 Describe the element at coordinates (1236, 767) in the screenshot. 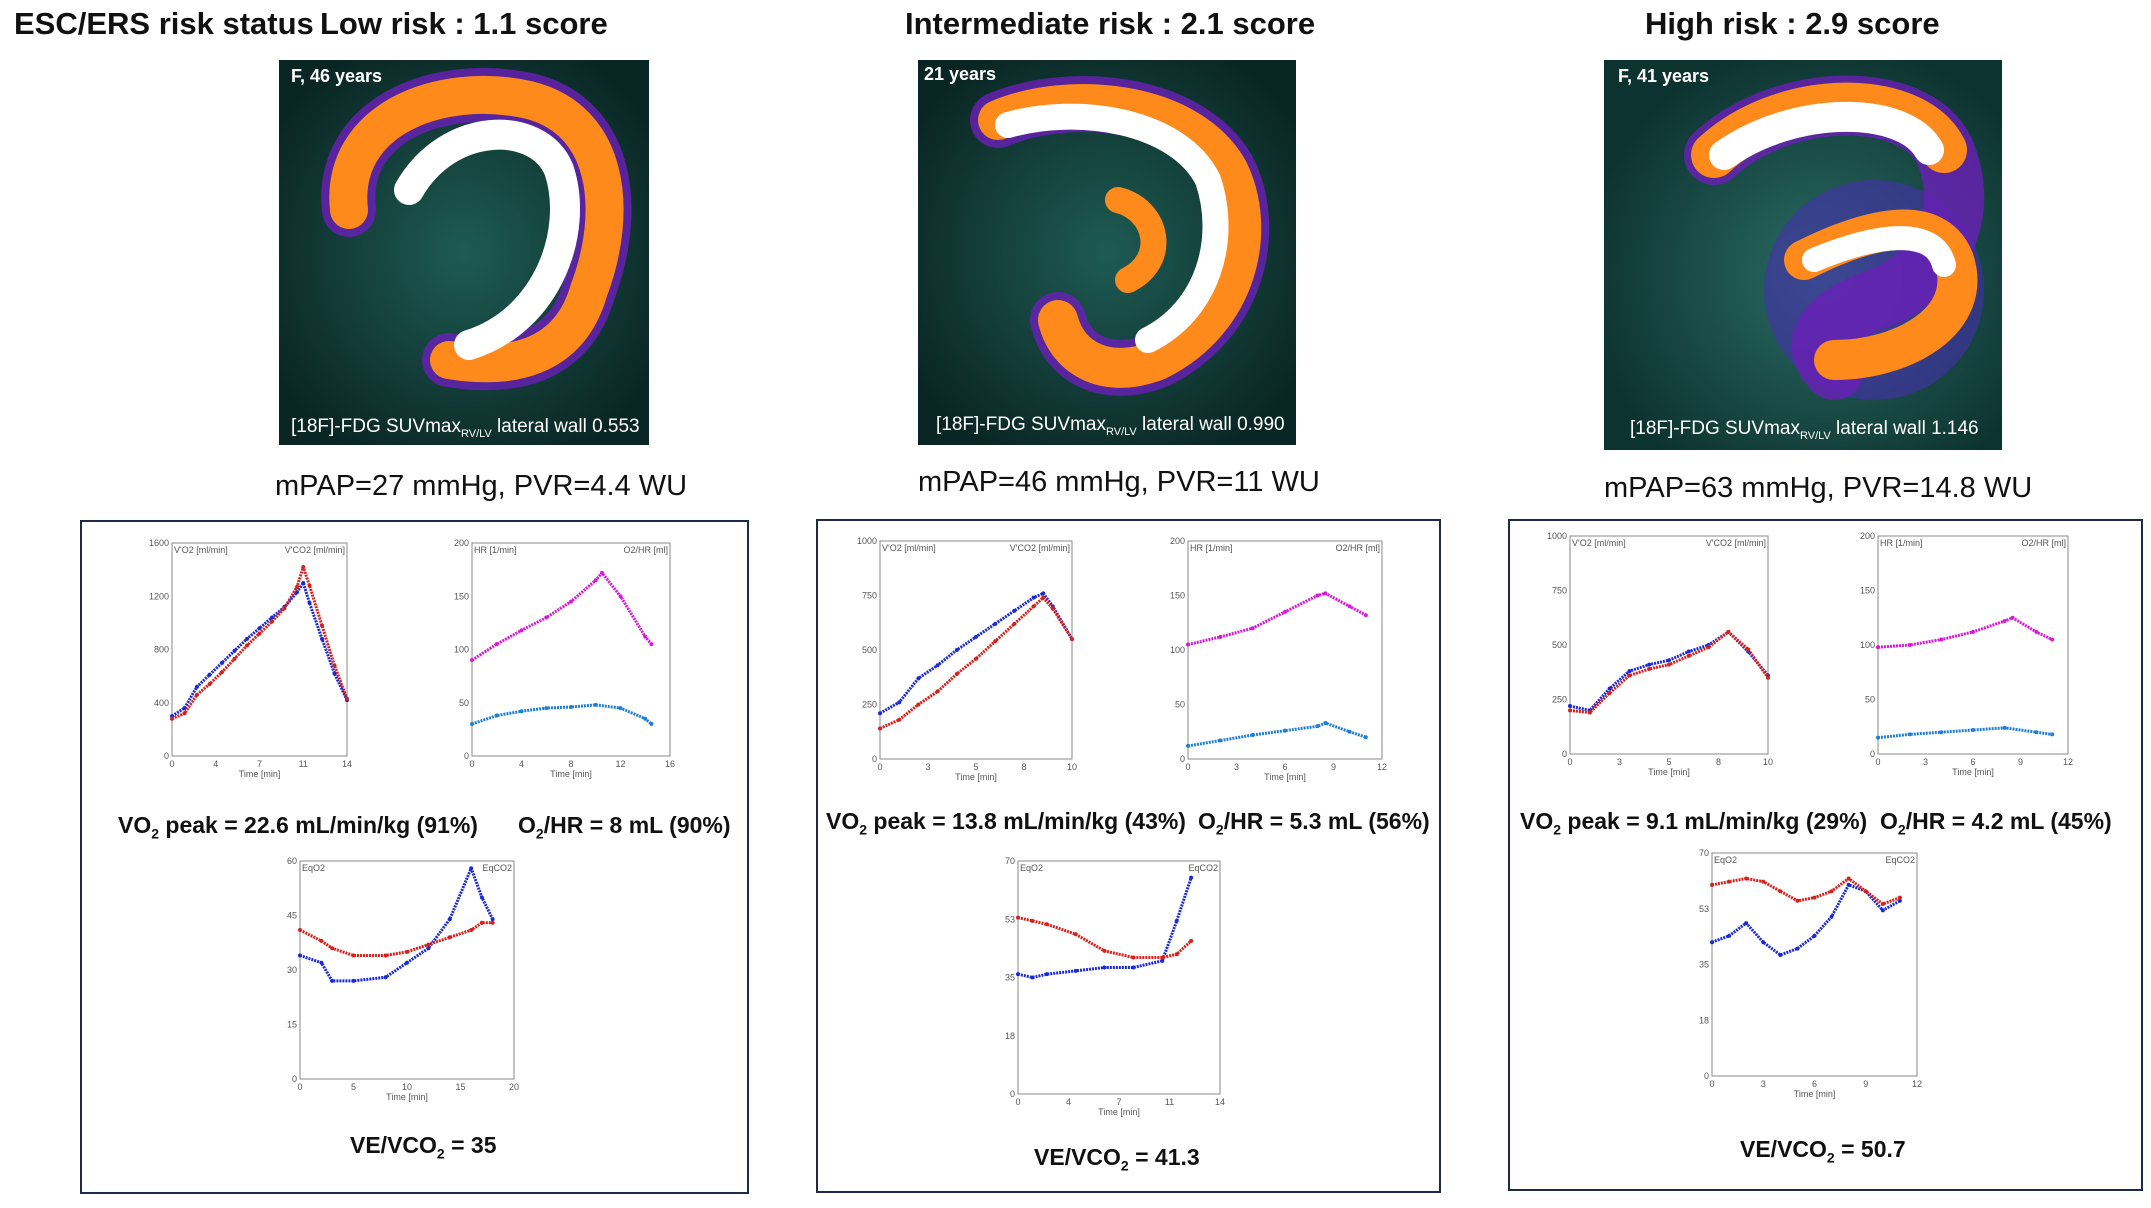

I see `x-tick-label: 3` at that location.